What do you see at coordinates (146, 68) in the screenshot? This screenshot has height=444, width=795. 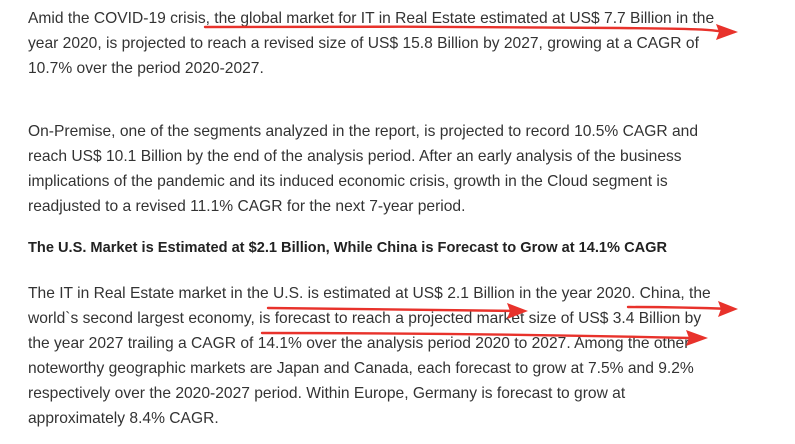 I see `text-line: 10.7% over the period 2020-2027.` at bounding box center [146, 68].